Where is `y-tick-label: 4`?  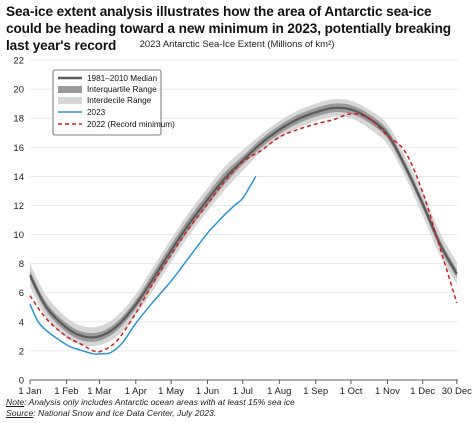
y-tick-label: 4 is located at coordinates (21, 322).